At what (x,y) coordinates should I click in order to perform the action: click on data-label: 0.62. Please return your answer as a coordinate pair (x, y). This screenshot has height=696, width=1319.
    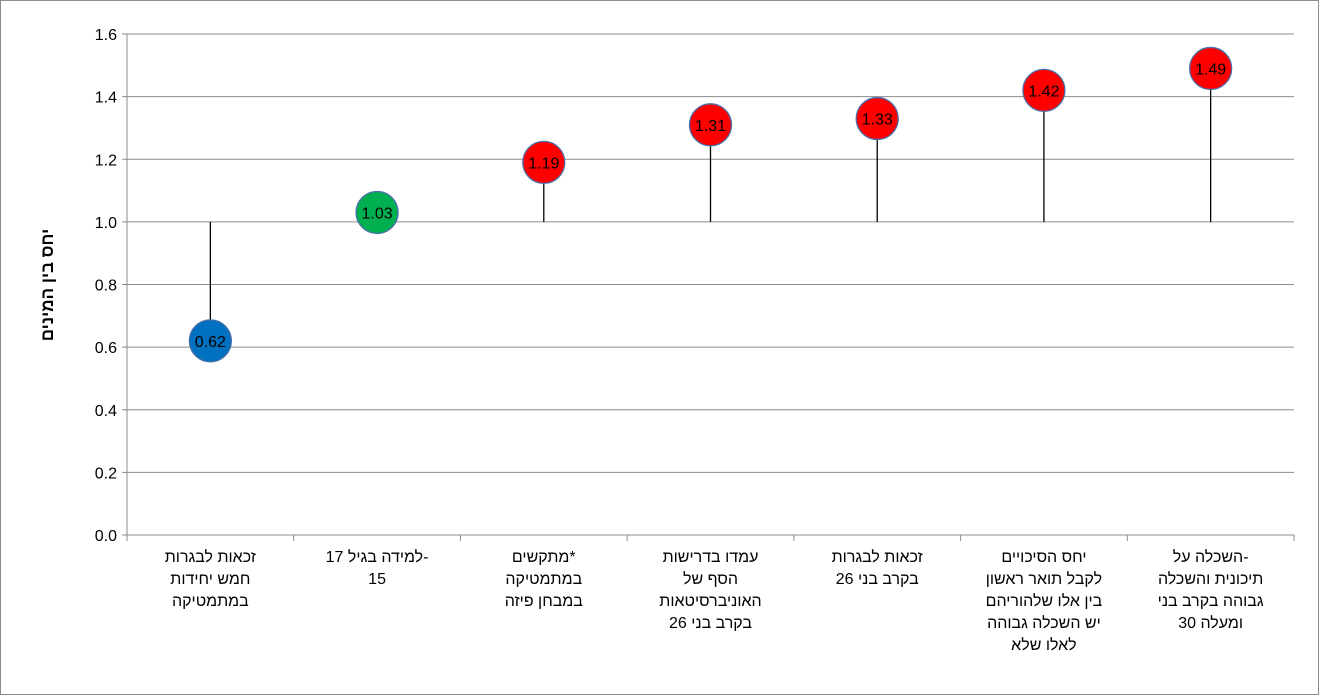
    Looking at the image, I should click on (210, 342).